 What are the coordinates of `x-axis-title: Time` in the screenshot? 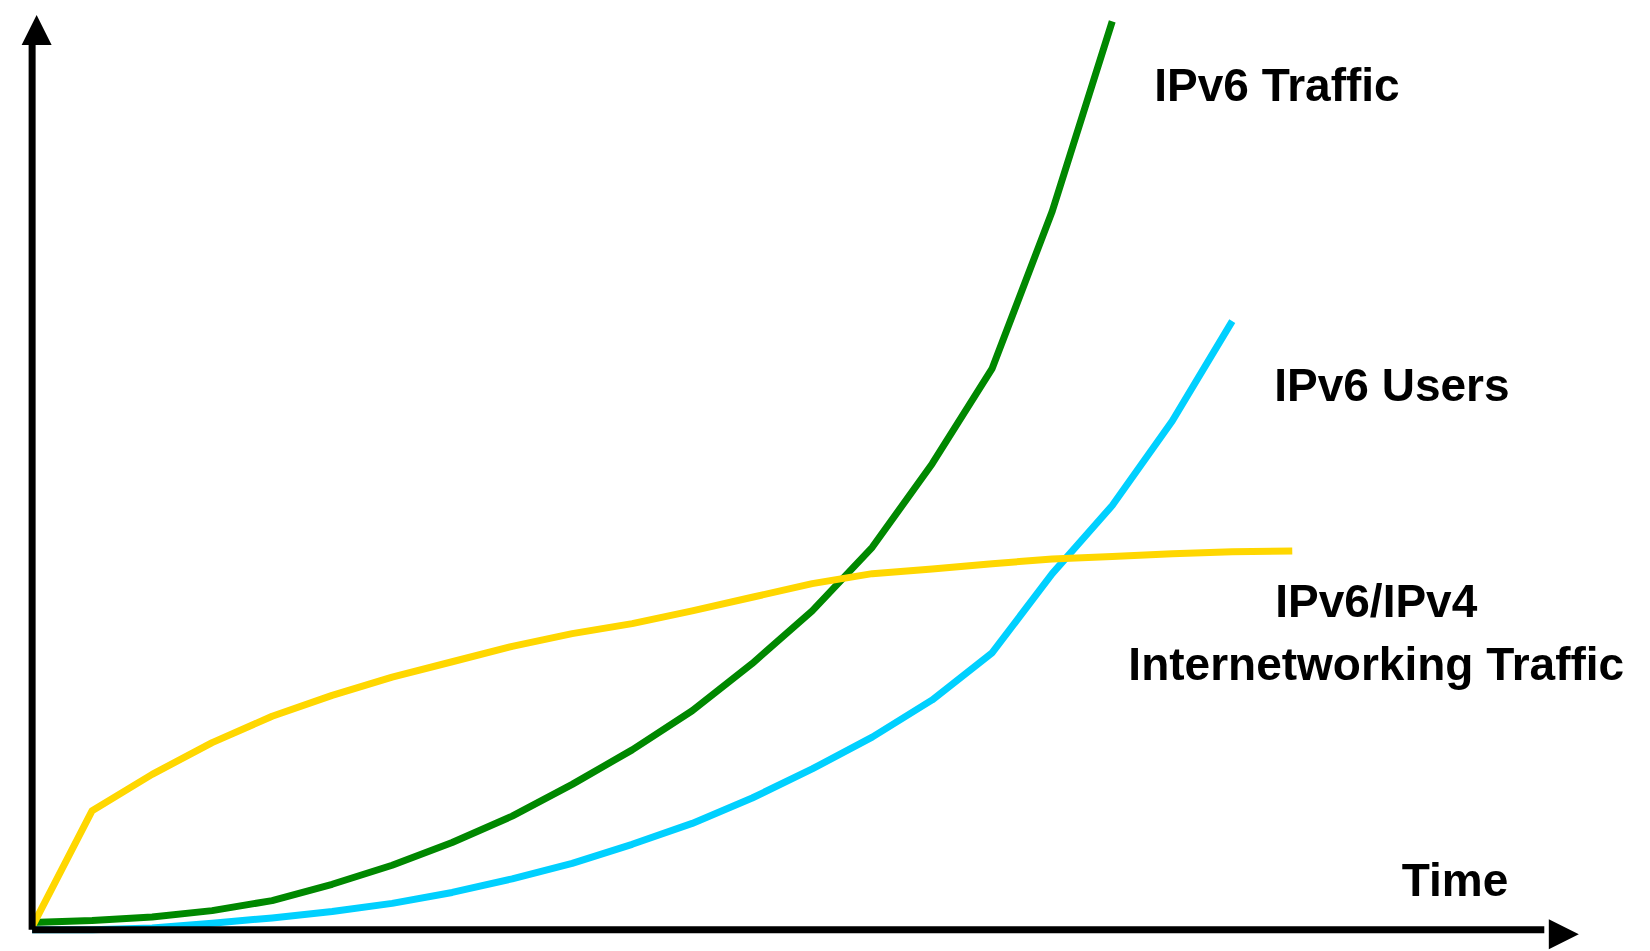 It's located at (1455, 879).